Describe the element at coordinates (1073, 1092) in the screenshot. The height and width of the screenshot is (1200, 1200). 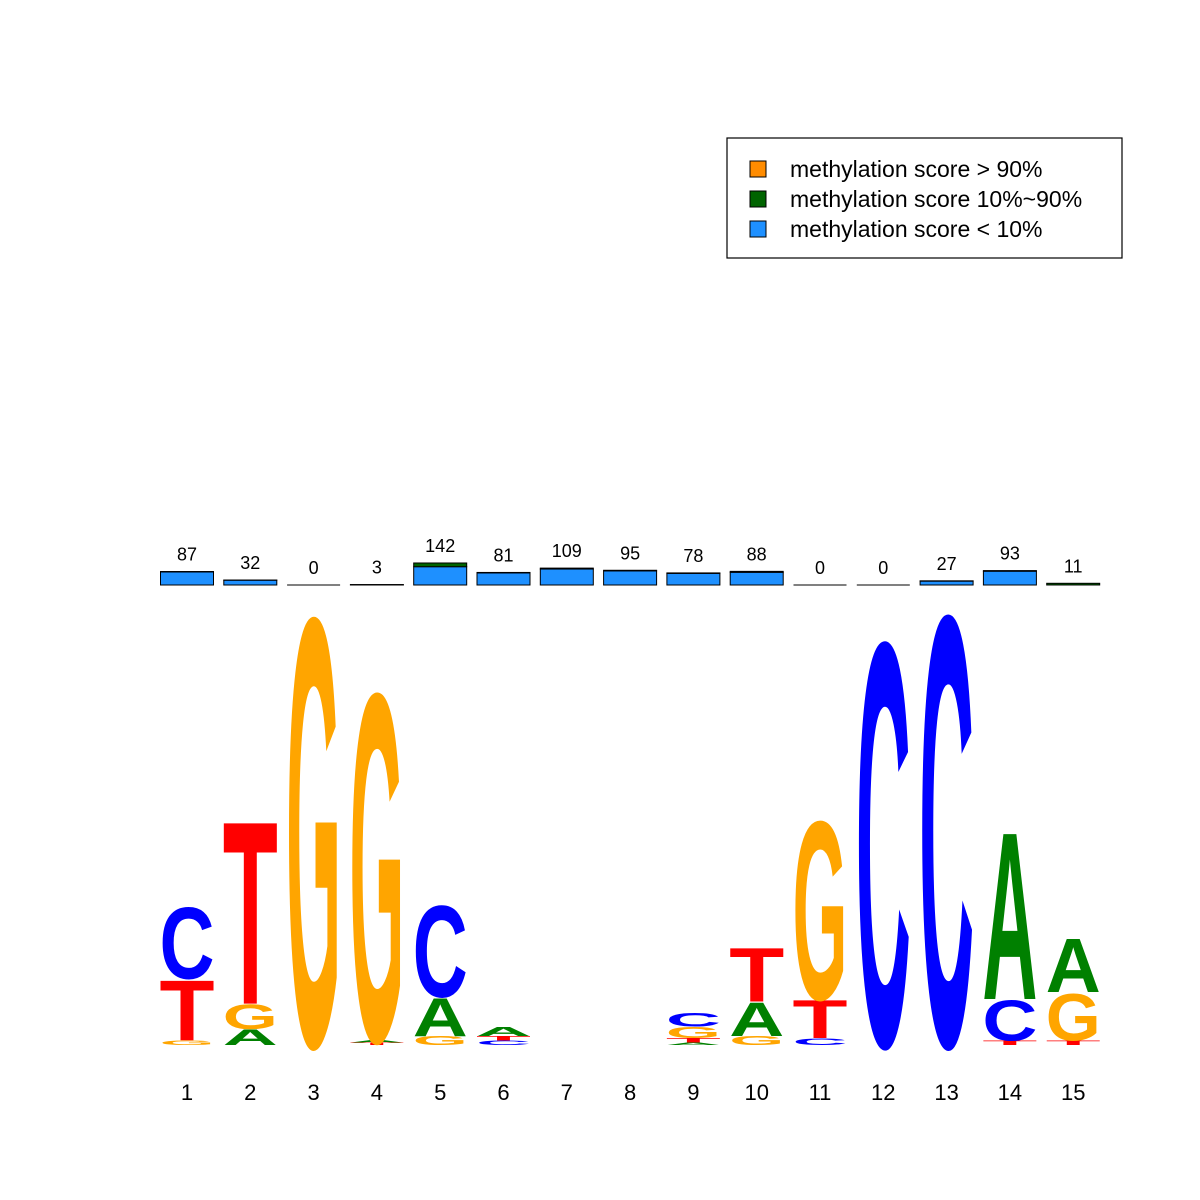
I see `position-label: 15` at that location.